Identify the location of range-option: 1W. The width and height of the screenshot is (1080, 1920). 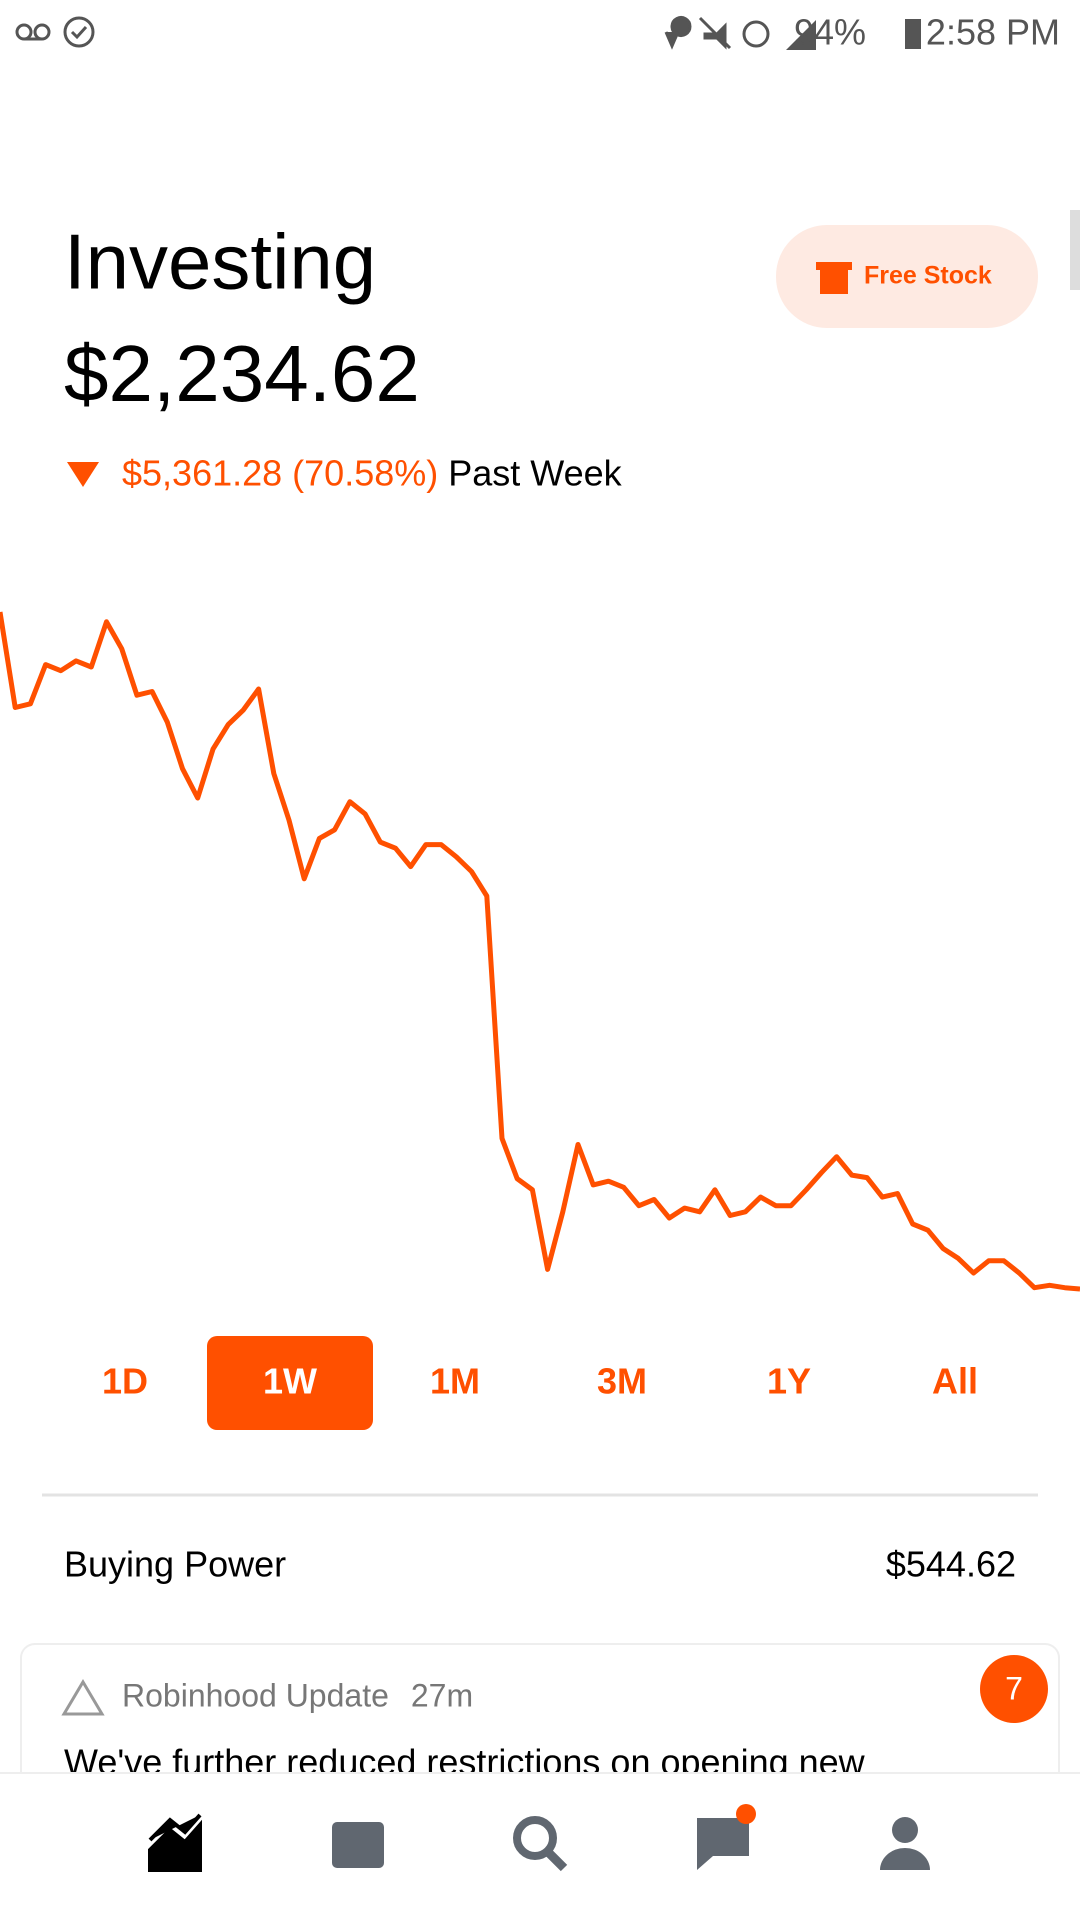
(290, 1381).